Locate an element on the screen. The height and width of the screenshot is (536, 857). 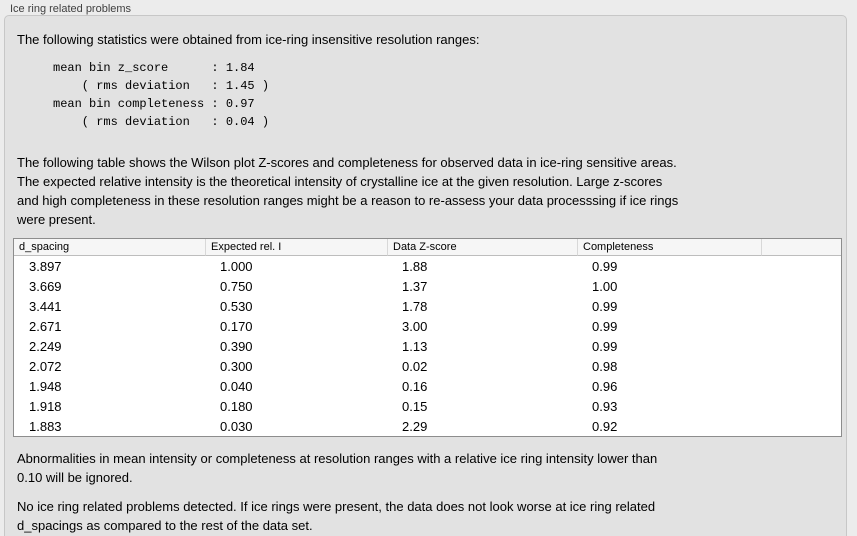
table-cell: 0.300 is located at coordinates (236, 366).